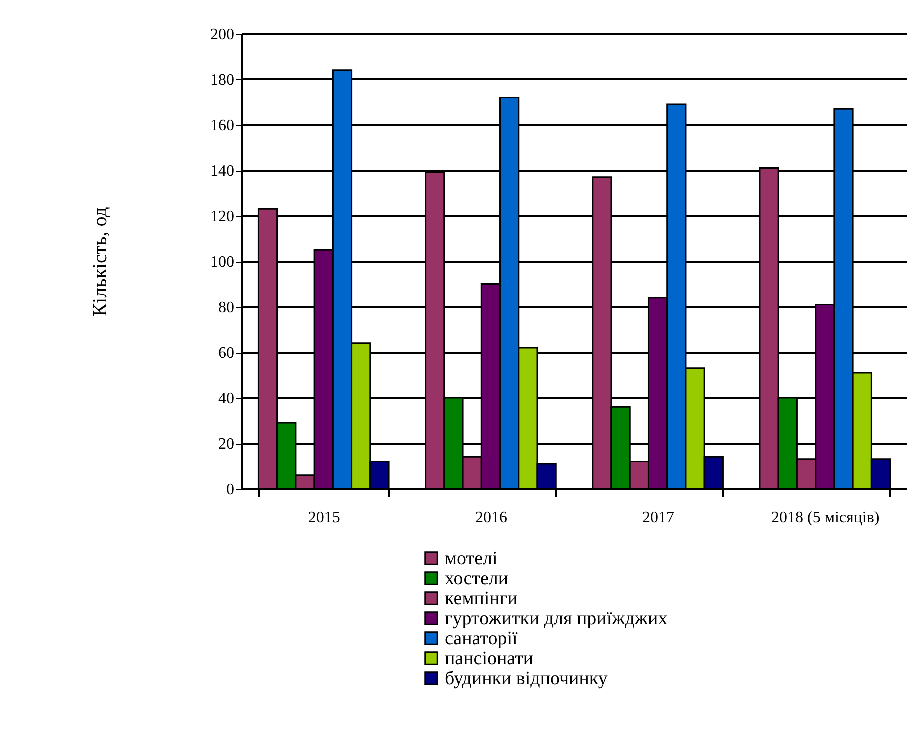 The height and width of the screenshot is (729, 917). What do you see at coordinates (101, 262) in the screenshot?
I see `y-axis-title: Кількість, од` at bounding box center [101, 262].